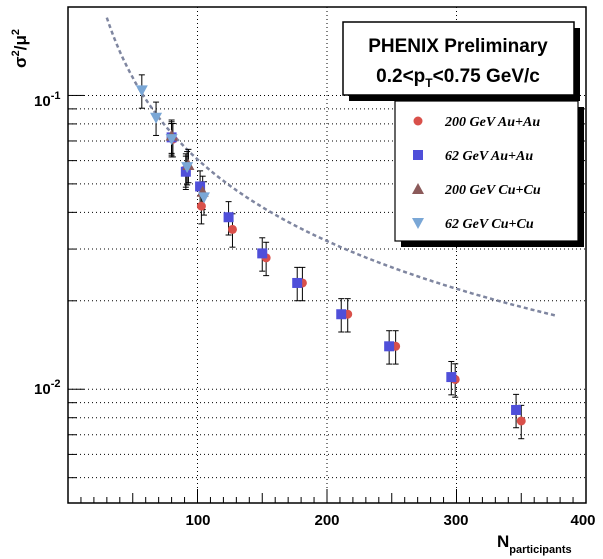  Describe the element at coordinates (461, 61) in the screenshot. I see `chart-title-box: PHENIX Preliminary 0.2<pT<0.75 GeV/c` at that location.